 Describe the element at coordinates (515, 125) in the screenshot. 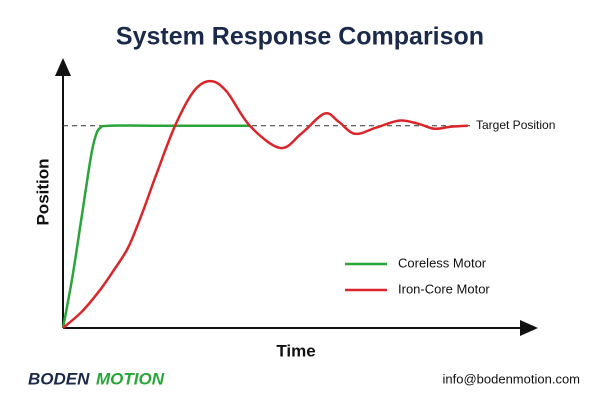

I see `annotation: Target Position` at that location.